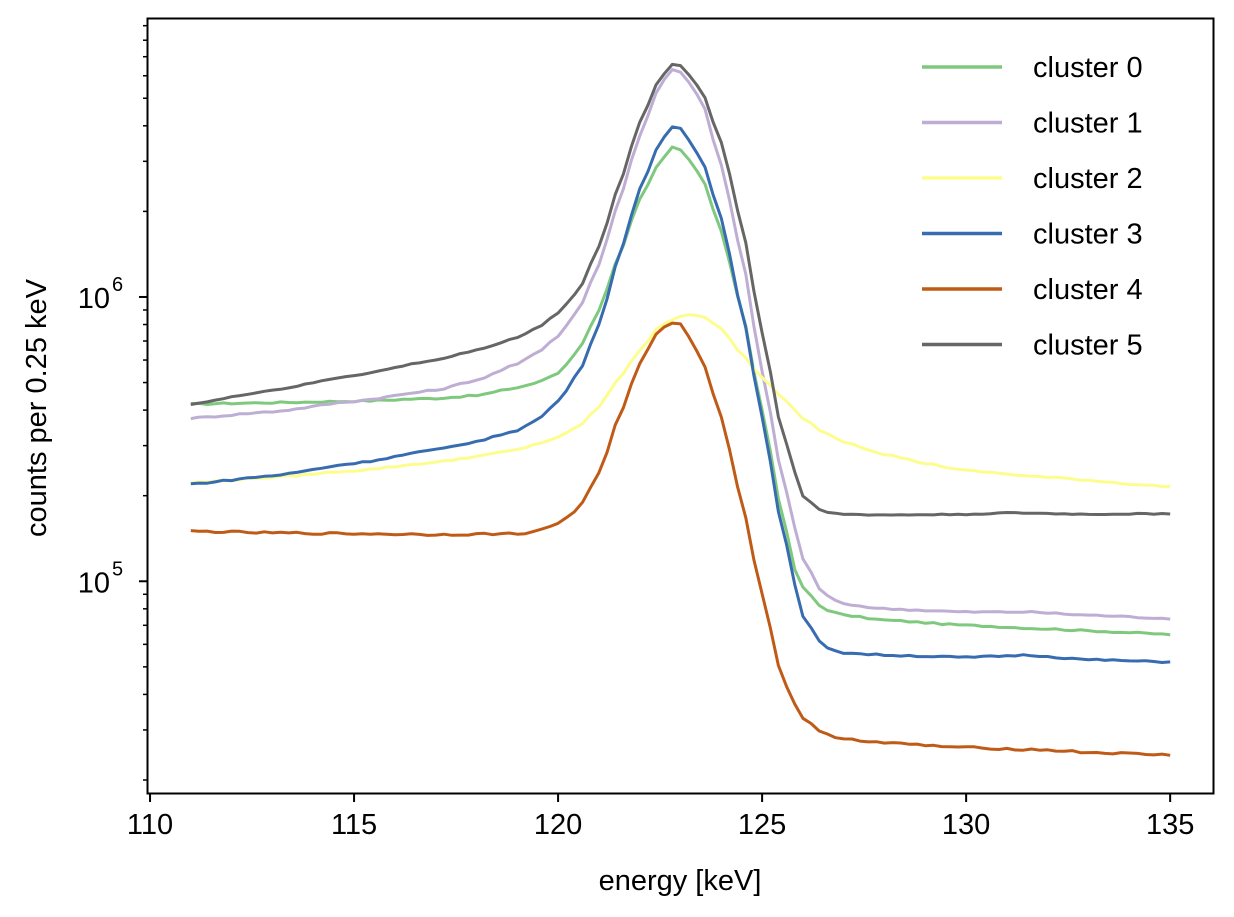 The width and height of the screenshot is (1234, 917). I want to click on y-tick-exponent: 6, so click(117, 285).